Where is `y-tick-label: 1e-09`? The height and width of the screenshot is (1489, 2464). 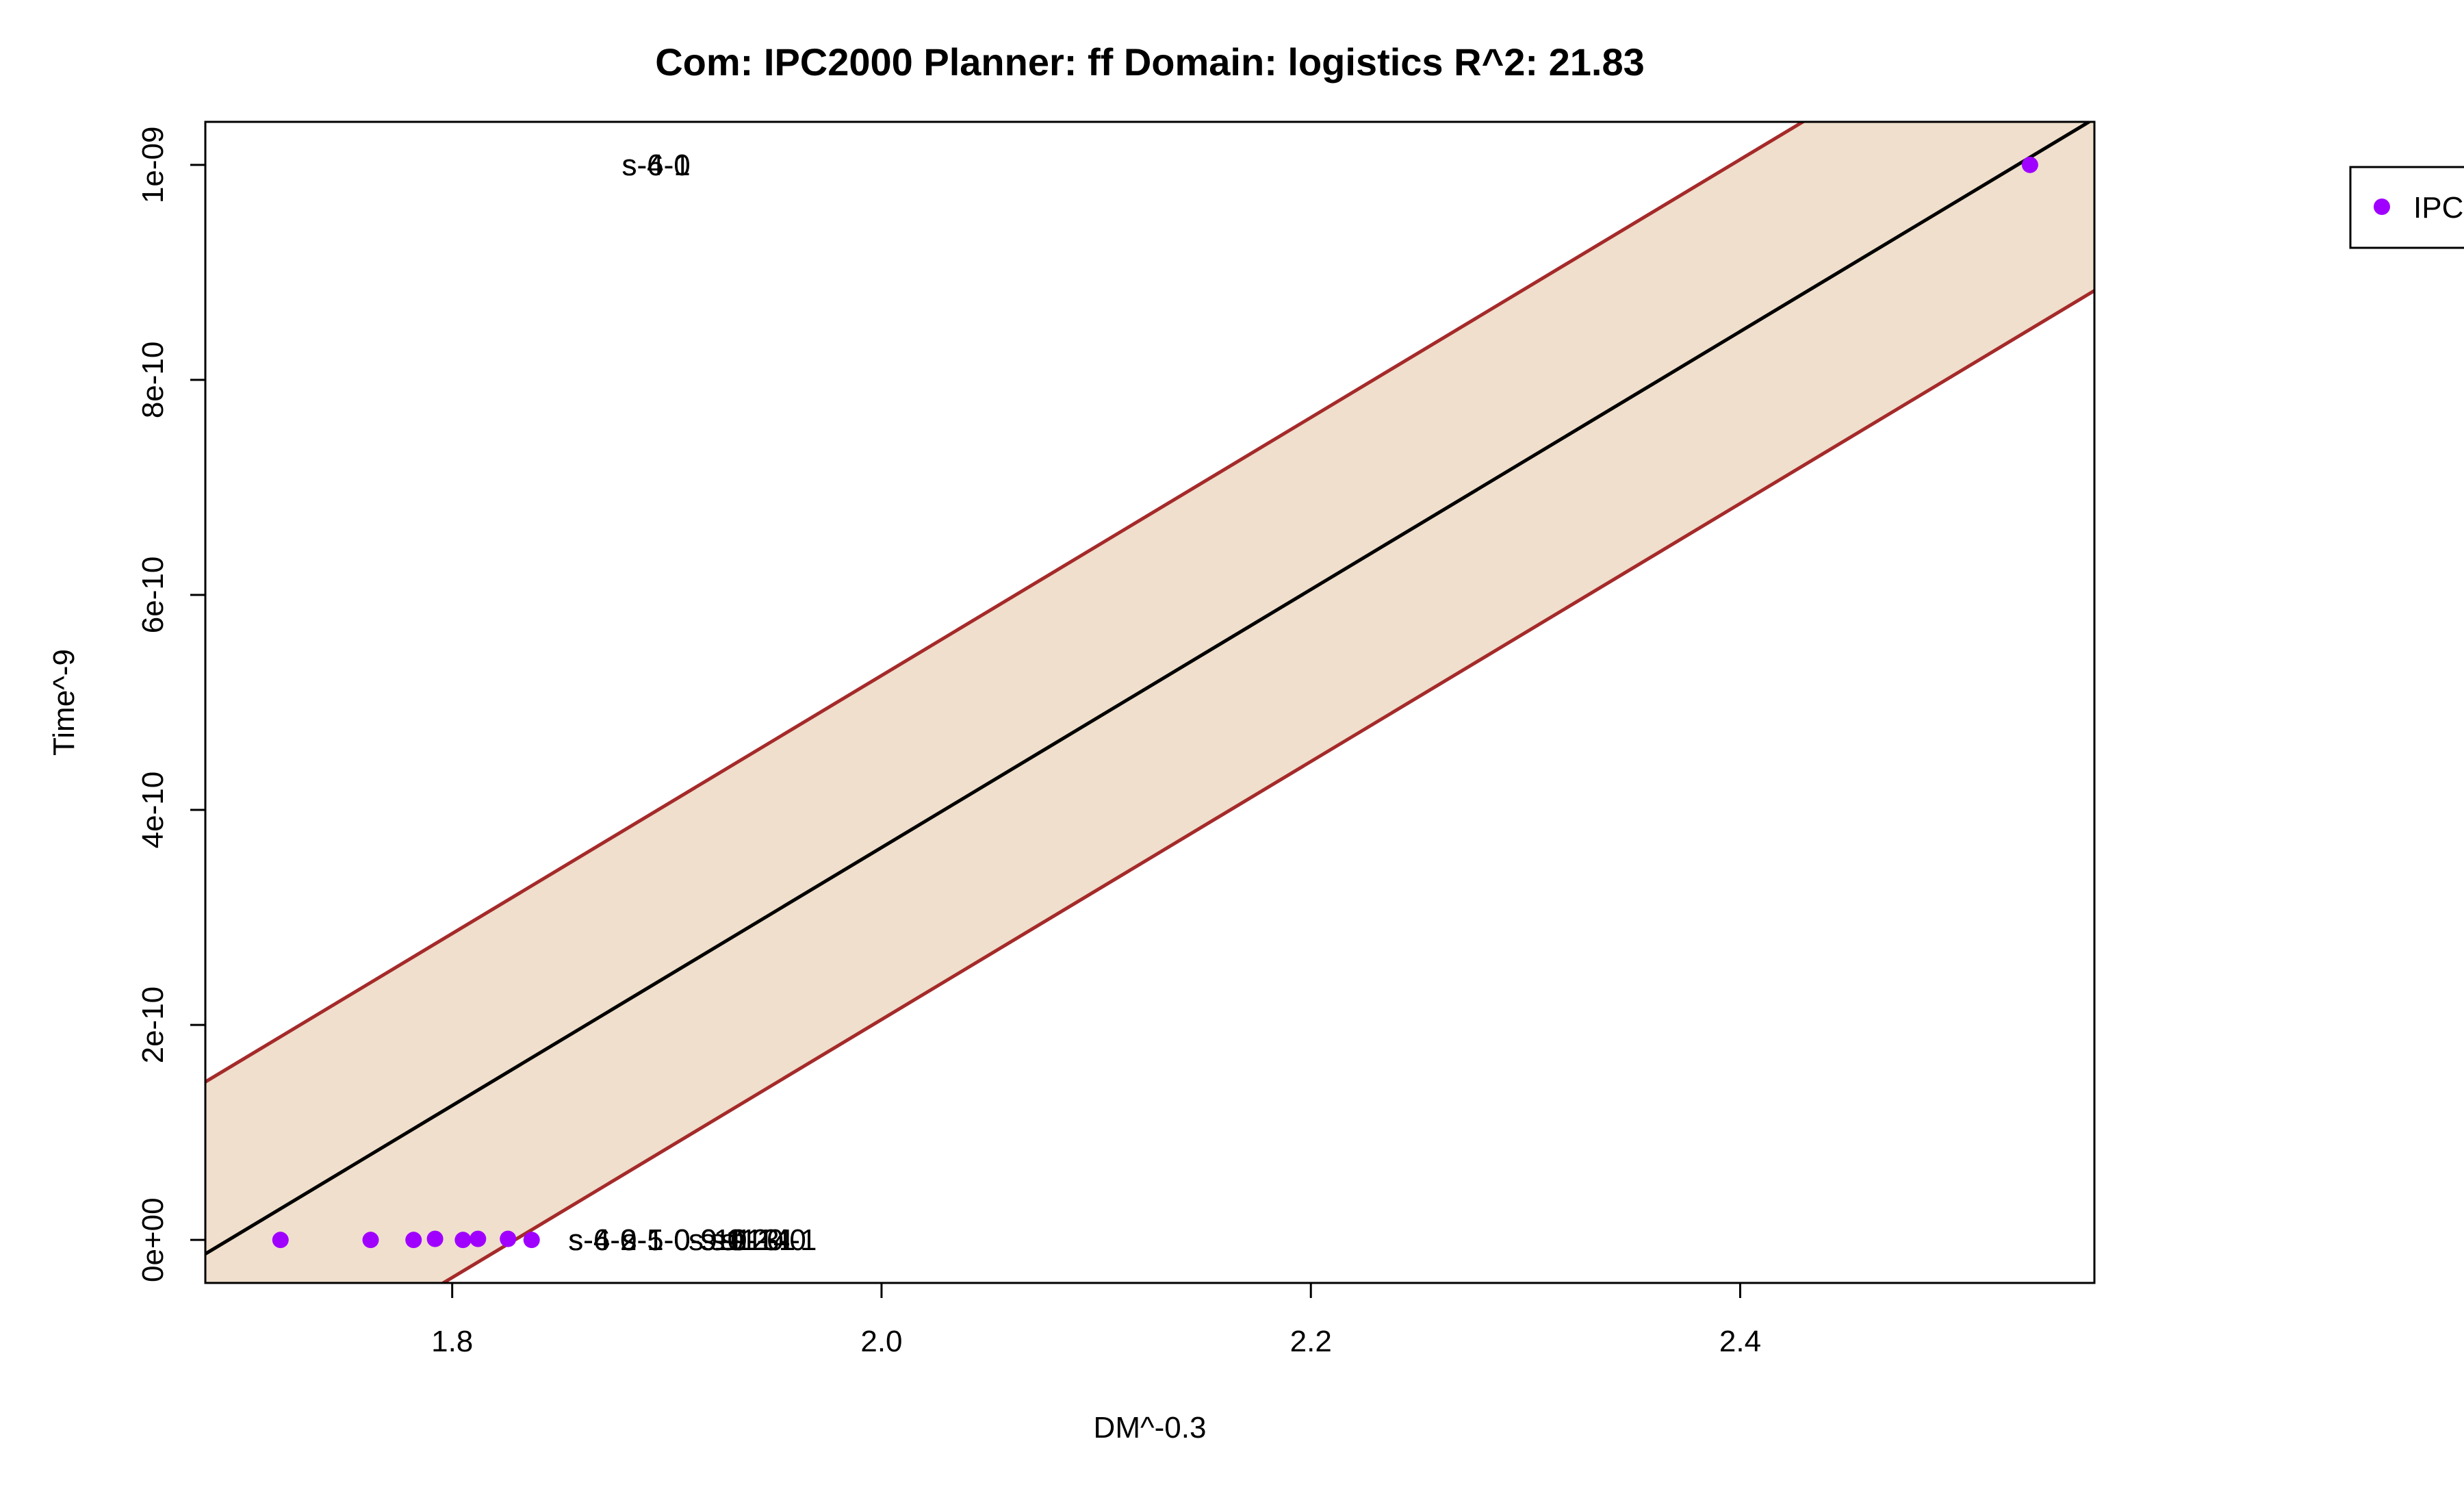
y-tick-label: 1e-09 is located at coordinates (153, 165).